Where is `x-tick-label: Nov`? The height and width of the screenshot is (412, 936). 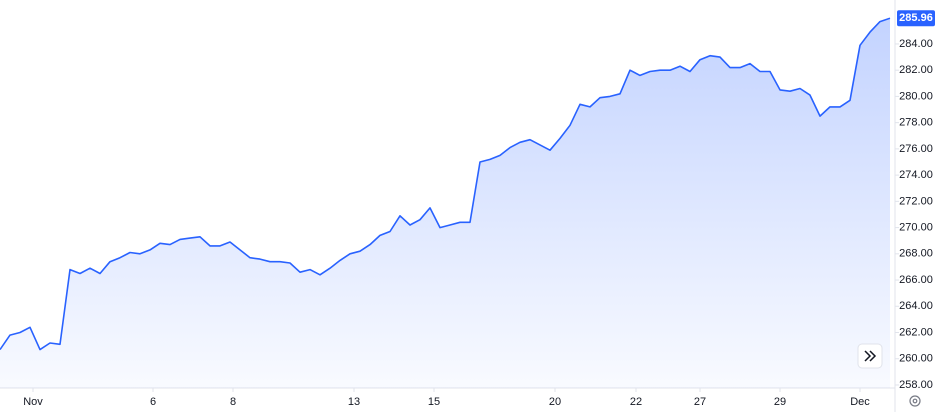 x-tick-label: Nov is located at coordinates (33, 402).